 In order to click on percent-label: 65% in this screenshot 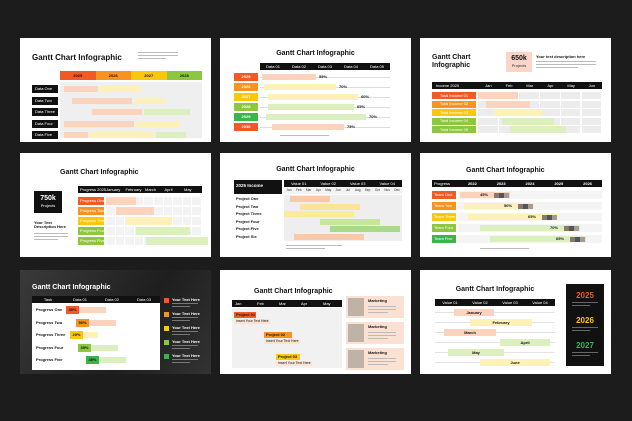, I will do `click(560, 238)`.